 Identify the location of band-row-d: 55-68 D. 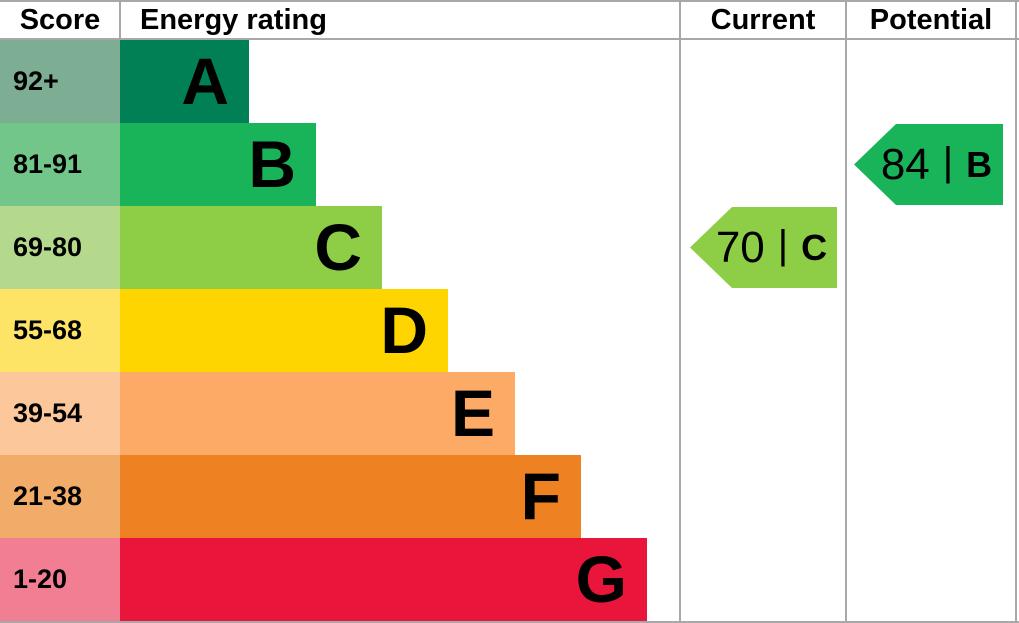
(509, 330).